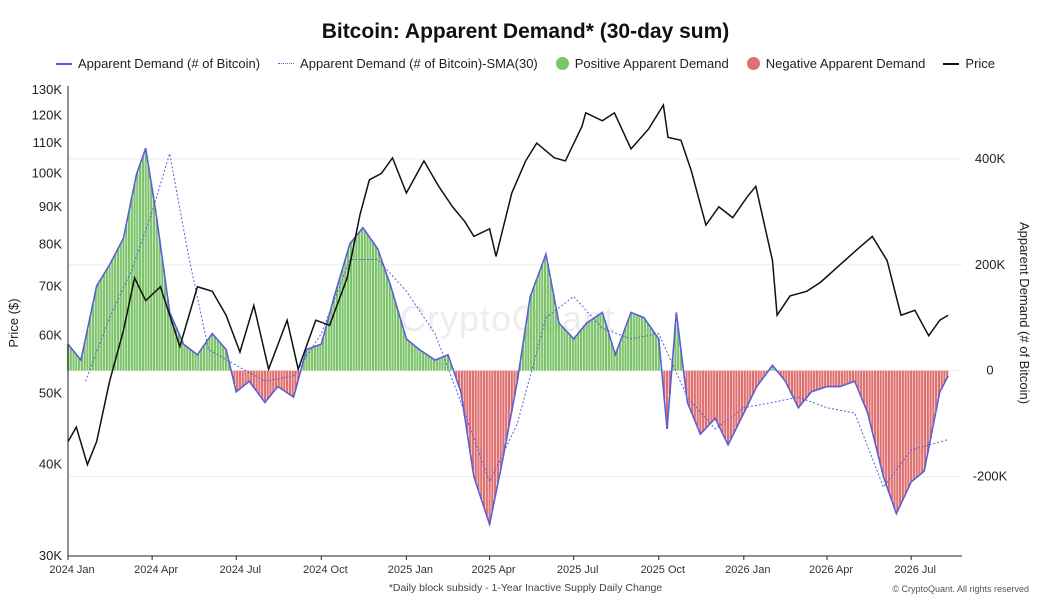  Describe the element at coordinates (990, 264) in the screenshot. I see `right-tick-label: 200K` at that location.